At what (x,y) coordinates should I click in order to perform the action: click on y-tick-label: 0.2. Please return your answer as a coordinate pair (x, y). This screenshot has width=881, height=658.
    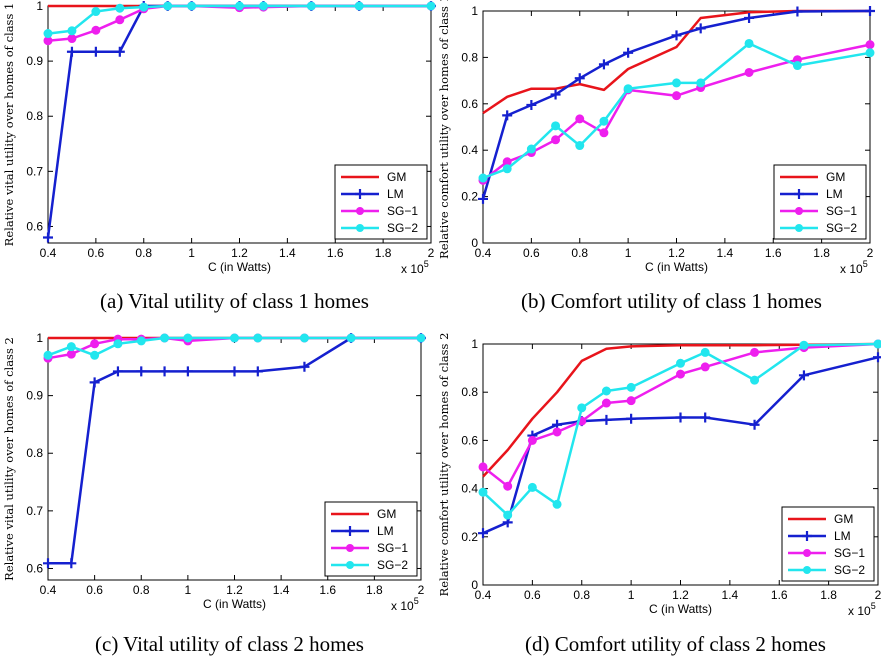
    Looking at the image, I should click on (469, 197).